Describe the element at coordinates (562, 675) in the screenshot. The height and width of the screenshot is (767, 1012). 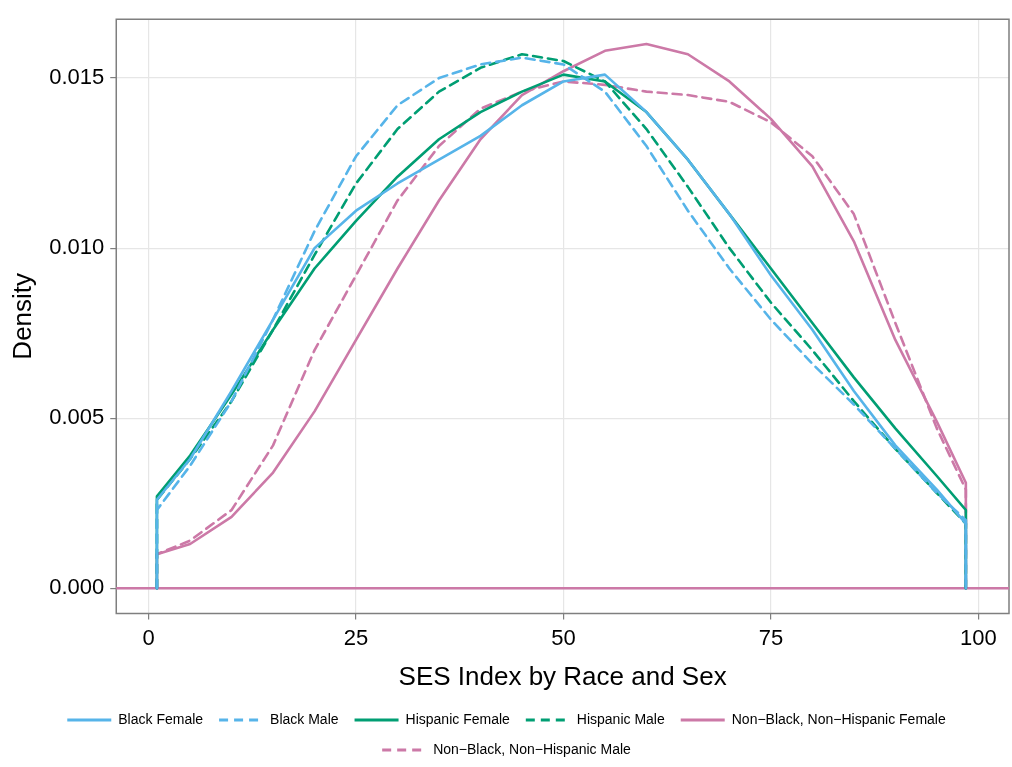
I see `x-axis-title: SES Index by Race and Sex` at that location.